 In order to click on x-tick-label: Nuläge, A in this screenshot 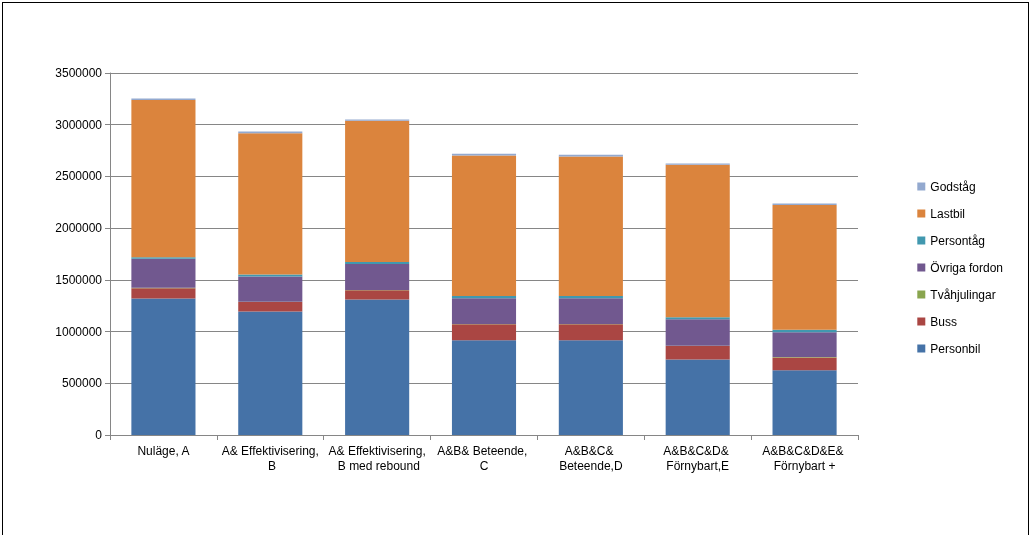, I will do `click(163, 450)`.